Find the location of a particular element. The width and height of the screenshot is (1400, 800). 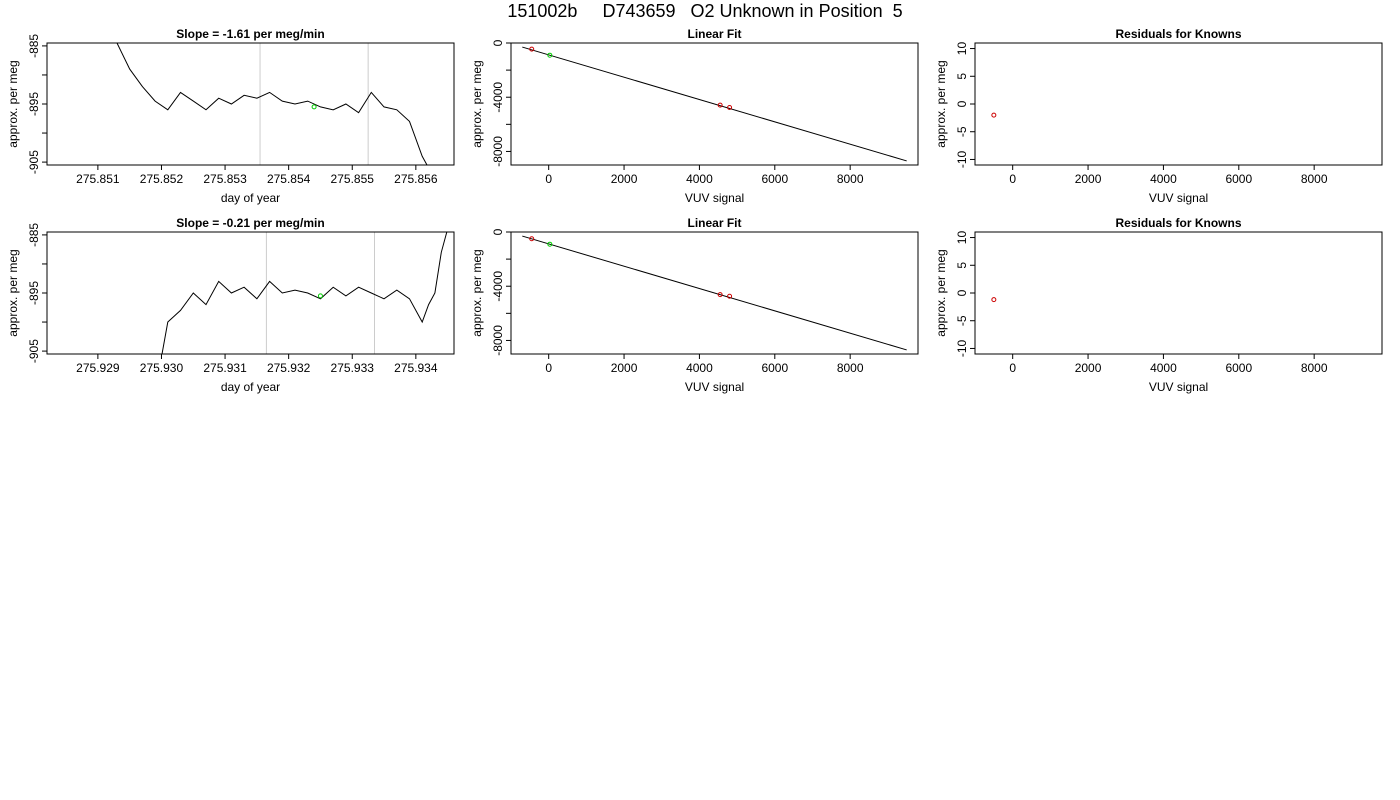

x-tick-label: 275.851 is located at coordinates (98, 179).